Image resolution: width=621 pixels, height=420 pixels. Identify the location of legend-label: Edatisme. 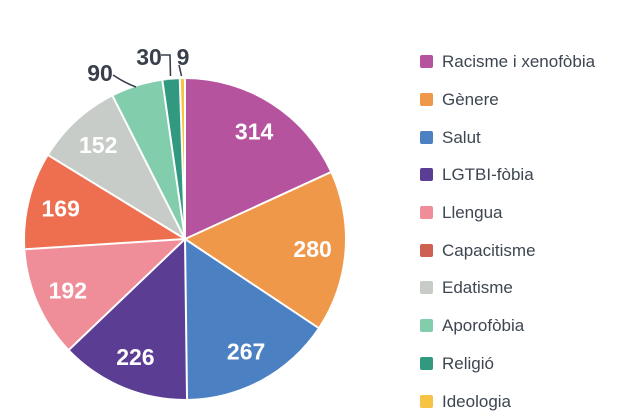
(477, 288).